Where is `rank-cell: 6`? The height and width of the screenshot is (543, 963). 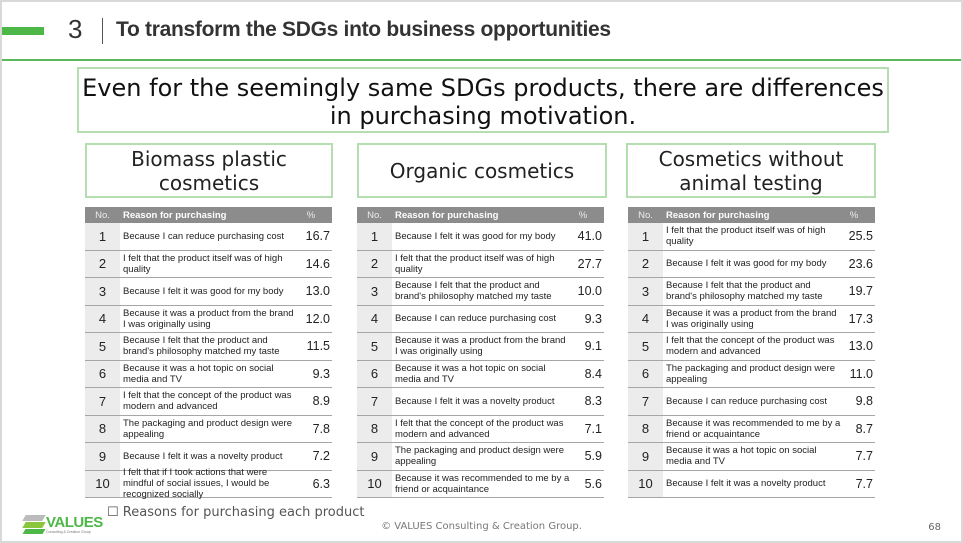 rank-cell: 6 is located at coordinates (374, 373).